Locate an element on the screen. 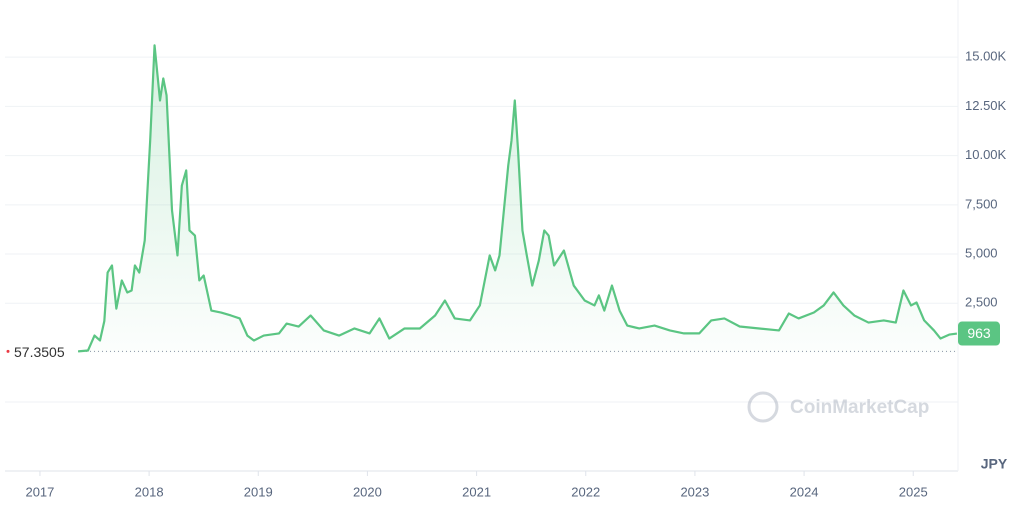 The image size is (1024, 515). watermark: CoinMarketCap is located at coordinates (838, 407).